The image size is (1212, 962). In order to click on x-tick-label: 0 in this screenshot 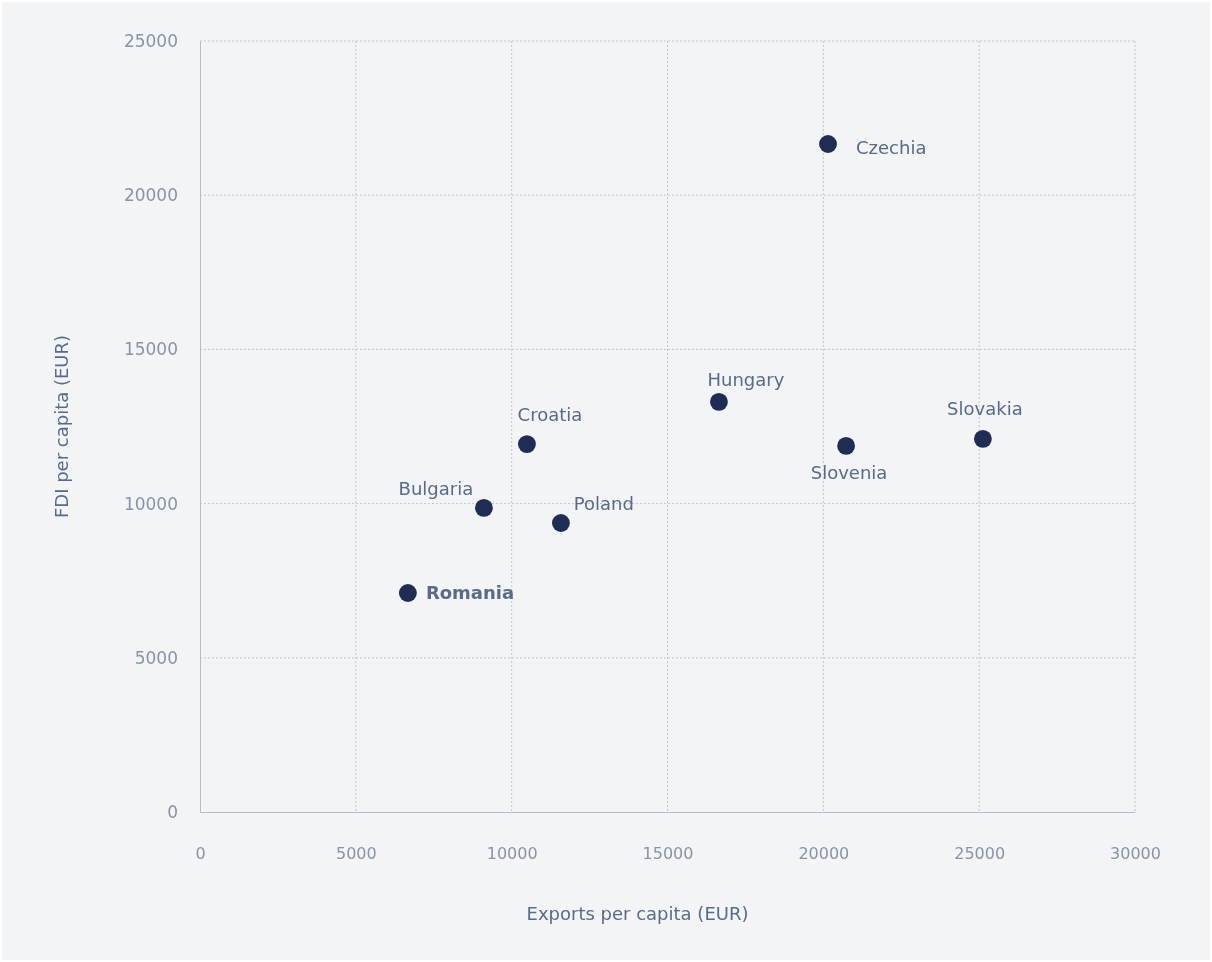, I will do `click(200, 854)`.